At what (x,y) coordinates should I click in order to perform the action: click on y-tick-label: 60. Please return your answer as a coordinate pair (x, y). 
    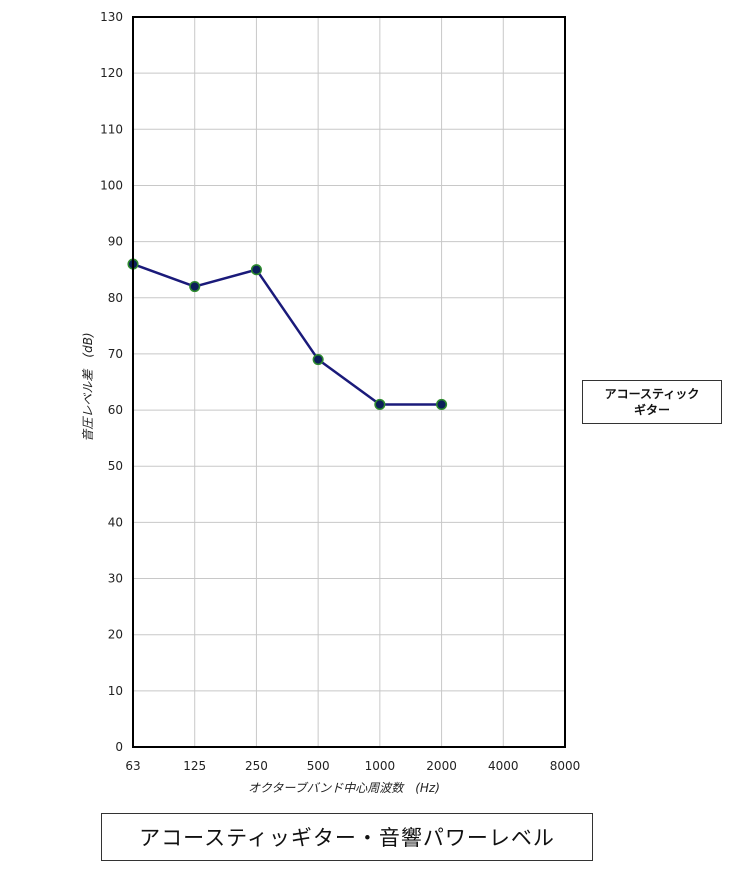
    Looking at the image, I should click on (115, 410).